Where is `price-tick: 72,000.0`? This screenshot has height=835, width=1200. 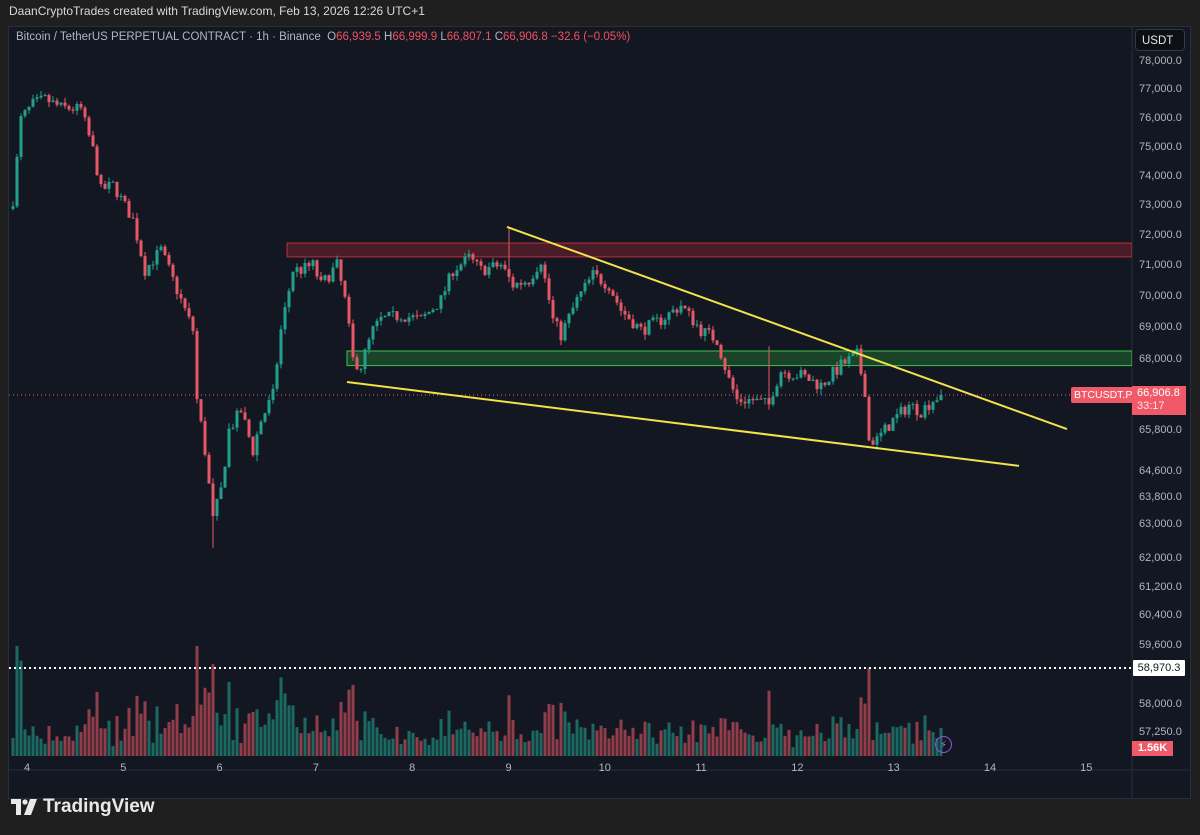
price-tick: 72,000.0 is located at coordinates (1160, 235).